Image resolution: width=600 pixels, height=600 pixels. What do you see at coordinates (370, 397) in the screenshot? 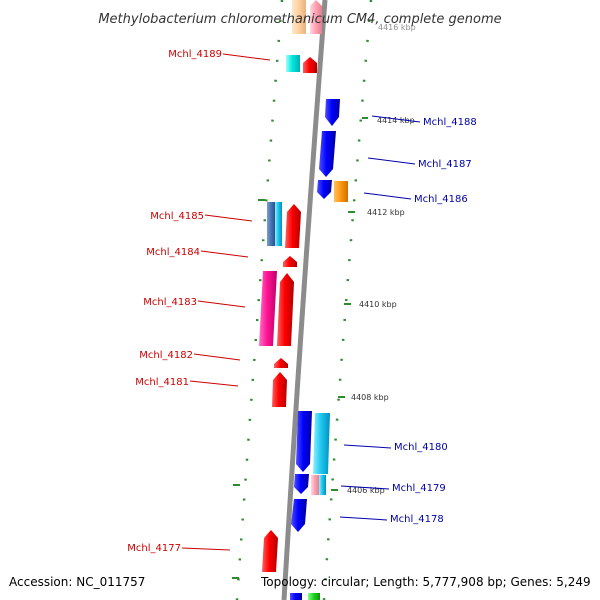
I see `scale-label: 4408 kbp` at bounding box center [370, 397].